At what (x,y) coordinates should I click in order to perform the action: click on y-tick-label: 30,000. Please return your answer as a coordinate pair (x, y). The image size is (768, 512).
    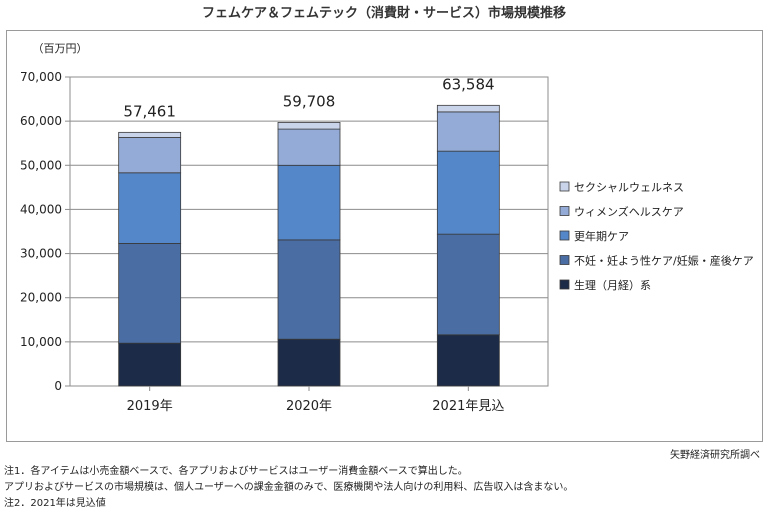
    Looking at the image, I should click on (41, 254).